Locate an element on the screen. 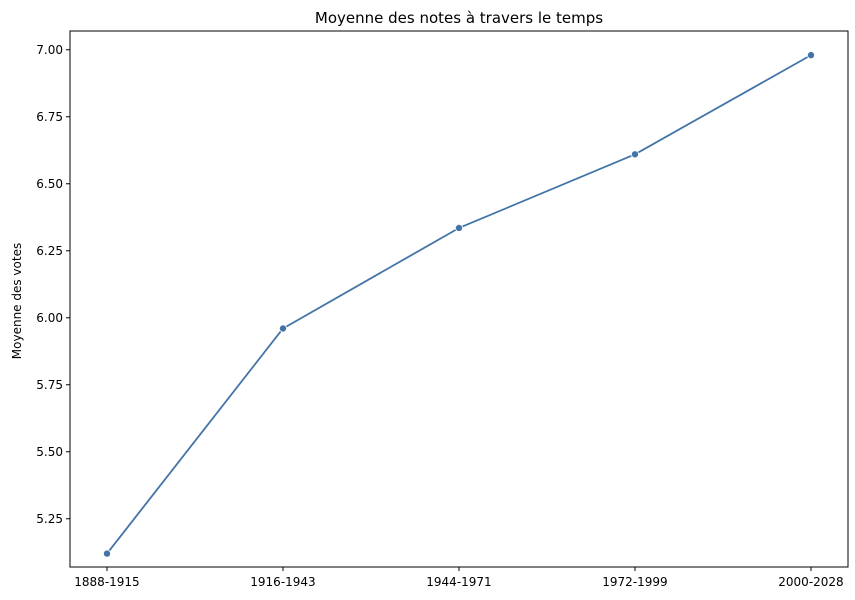 This screenshot has height=600, width=855. x-tick-label: 1972-1999 is located at coordinates (634, 582).